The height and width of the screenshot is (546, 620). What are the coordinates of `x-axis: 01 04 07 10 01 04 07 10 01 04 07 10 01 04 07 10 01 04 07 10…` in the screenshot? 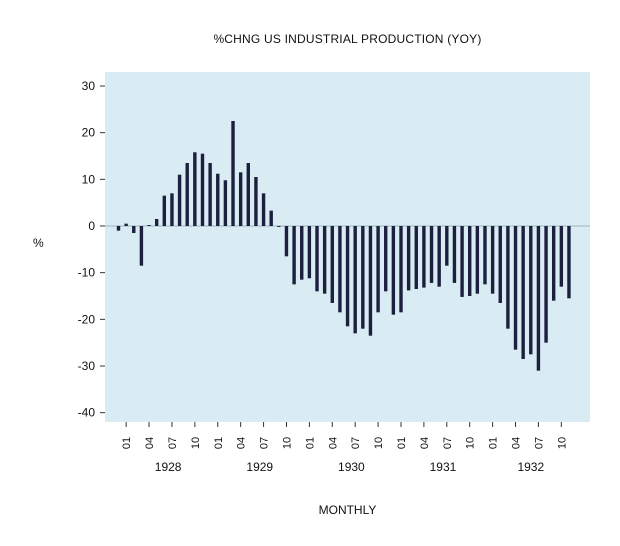 It's located at (344, 448).